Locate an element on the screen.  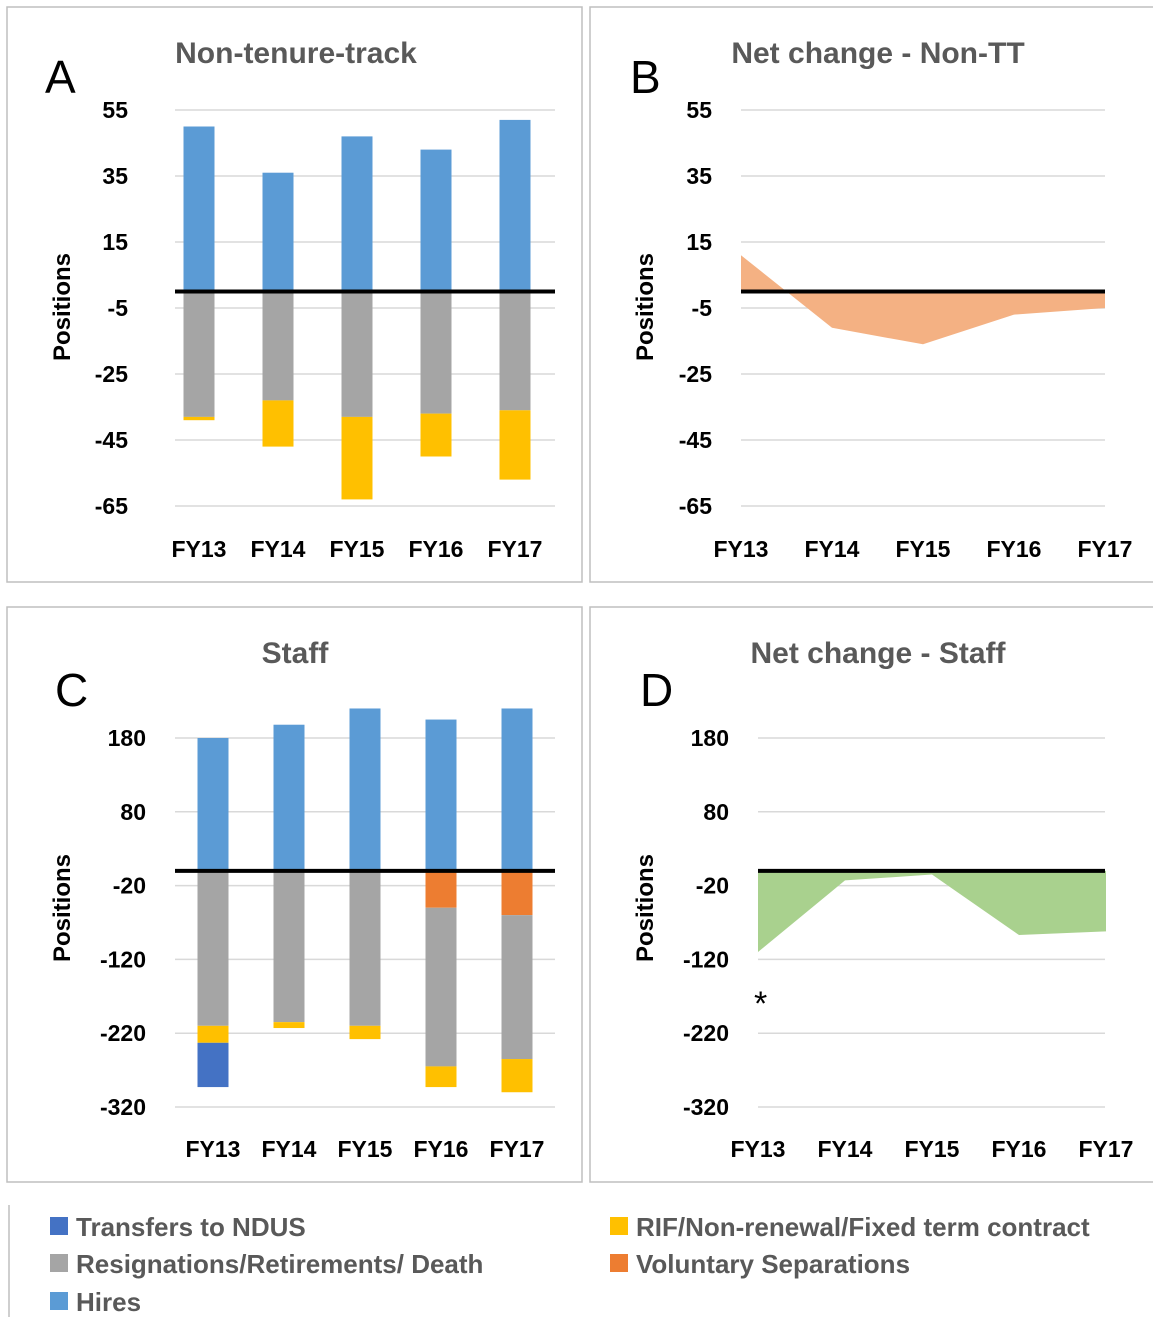
chart-c-xtick-label: FY14 is located at coordinates (289, 1149).